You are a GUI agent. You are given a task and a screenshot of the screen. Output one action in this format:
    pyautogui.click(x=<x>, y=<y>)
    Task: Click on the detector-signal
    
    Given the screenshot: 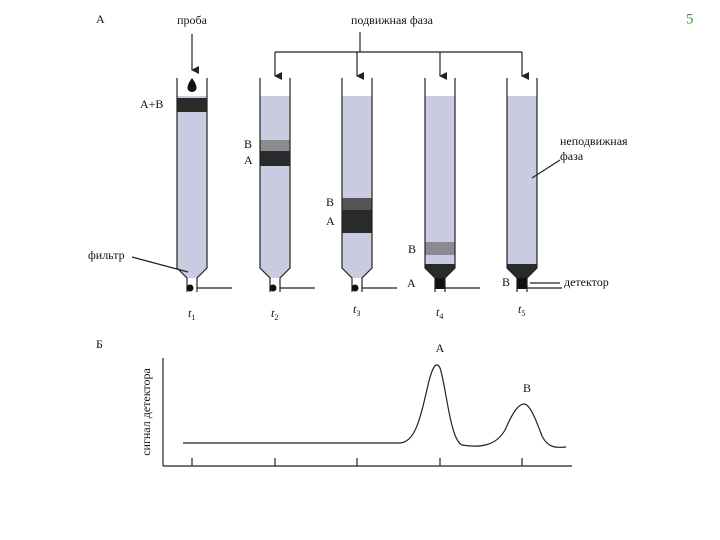 What is the action you would take?
    pyautogui.click(x=375, y=406)
    